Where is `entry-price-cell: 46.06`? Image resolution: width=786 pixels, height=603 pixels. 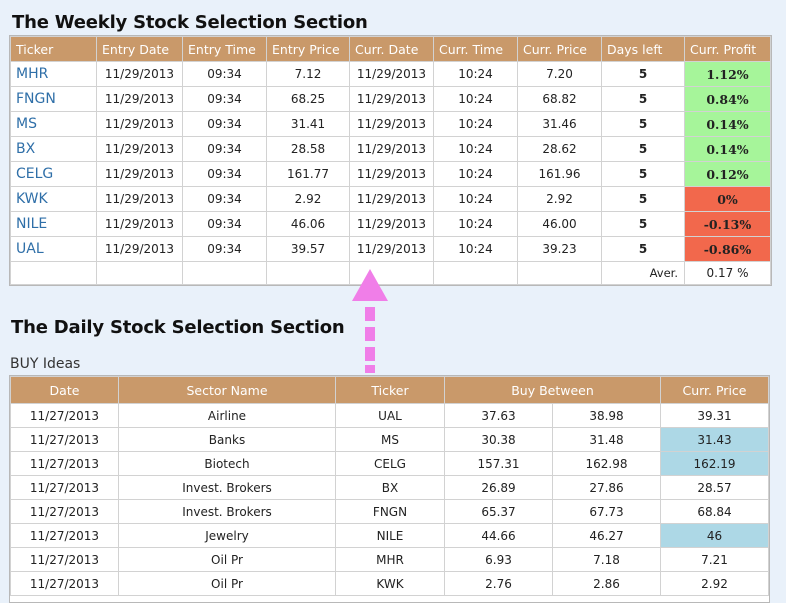
entry-price-cell: 46.06 is located at coordinates (308, 224).